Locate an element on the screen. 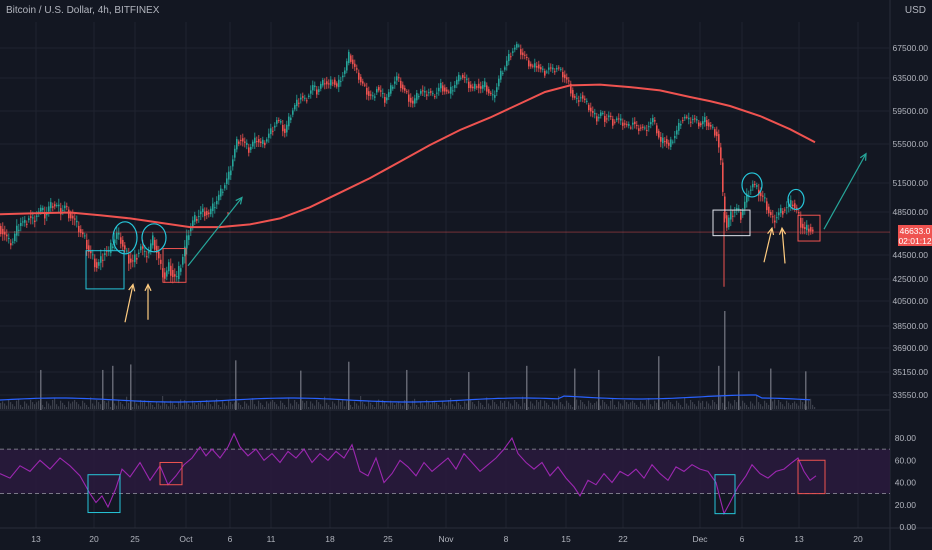 Image resolution: width=932 pixels, height=550 pixels. x-tick-label: 13 is located at coordinates (799, 539).